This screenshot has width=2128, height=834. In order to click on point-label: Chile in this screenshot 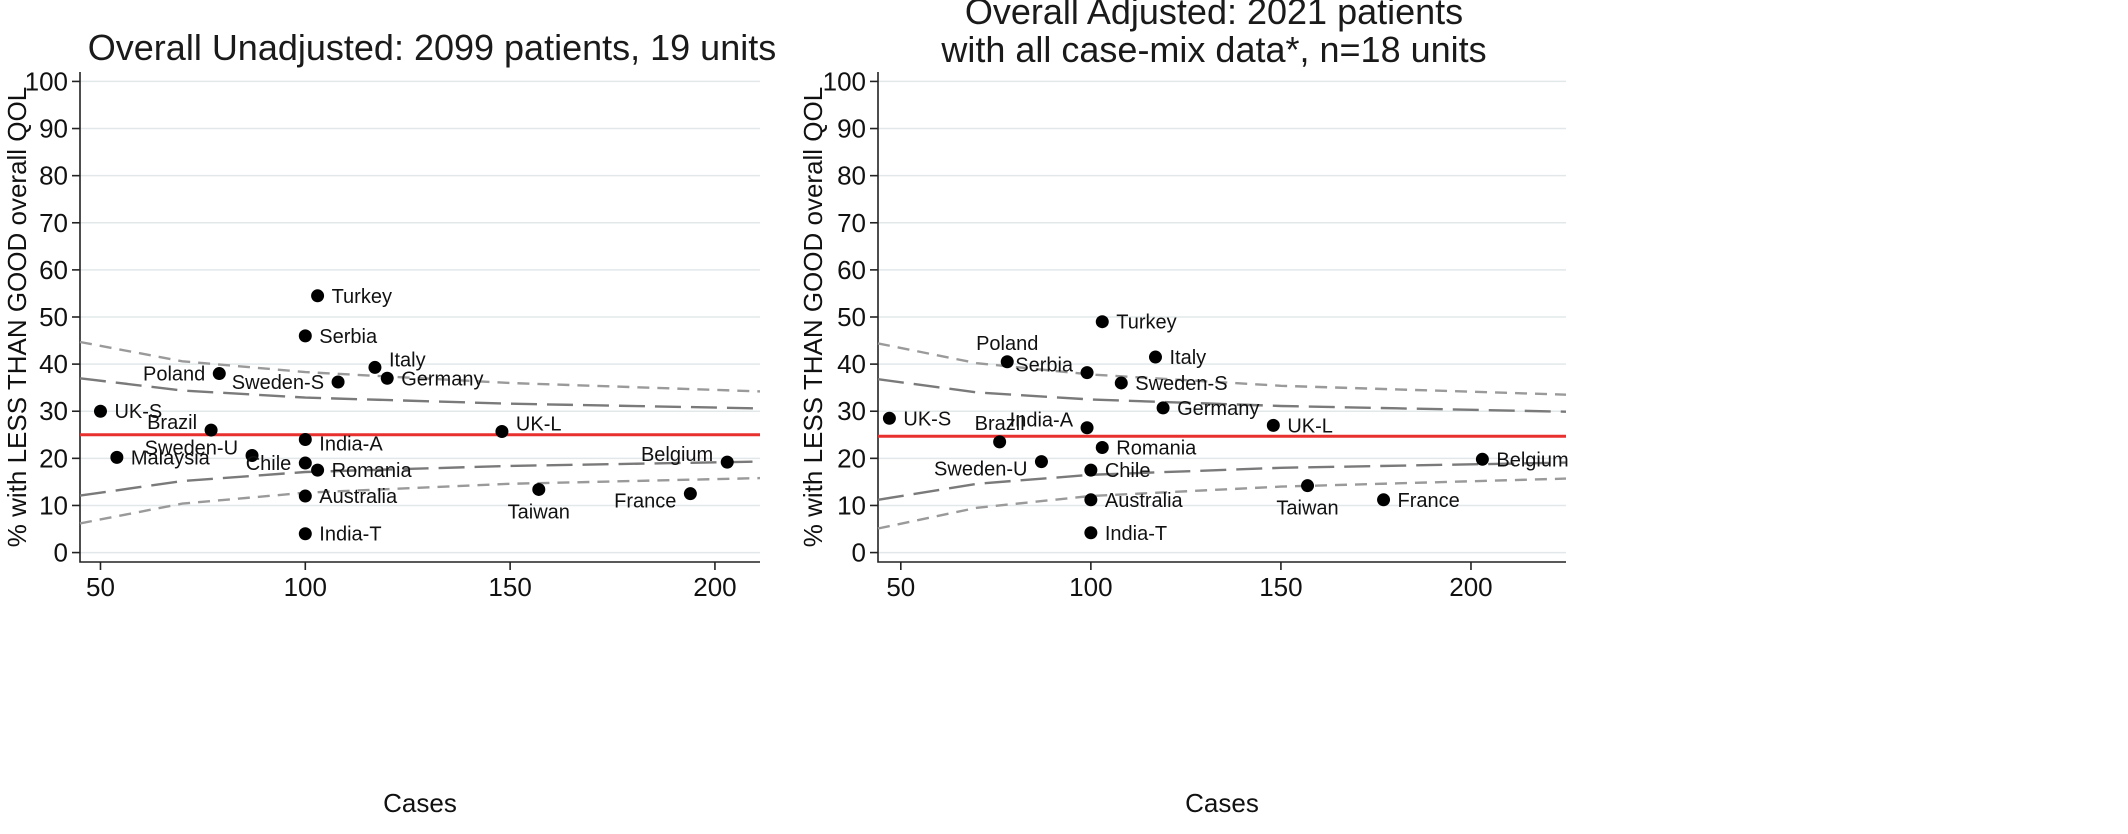, I will do `click(269, 464)`.